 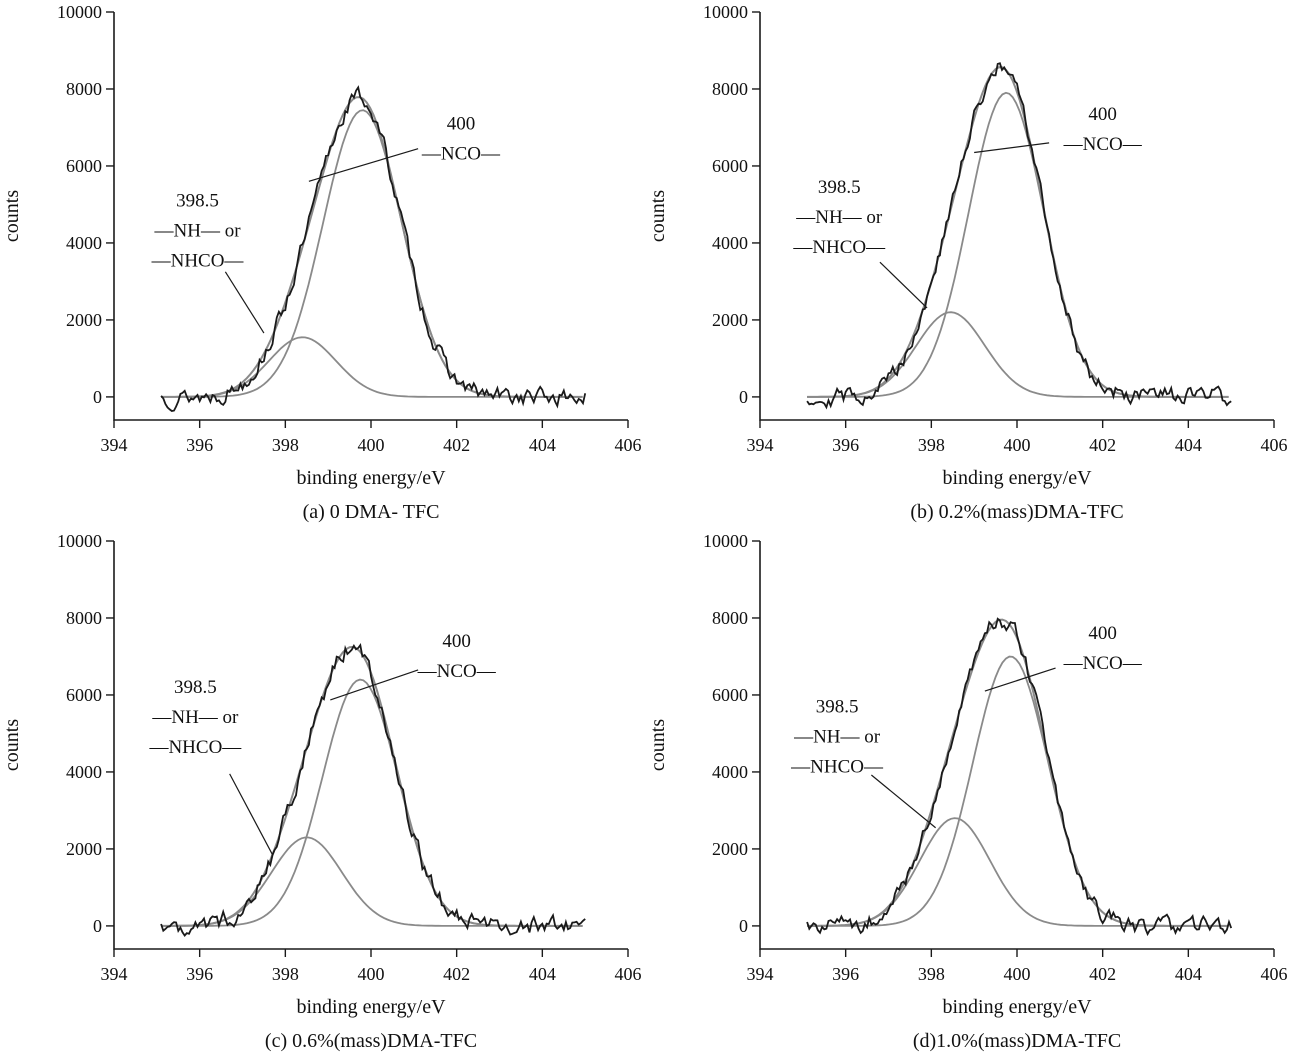 I want to click on panel-c-caption: (c) 0.6%(mass)DMA-TFC, so click(x=371, y=1041).